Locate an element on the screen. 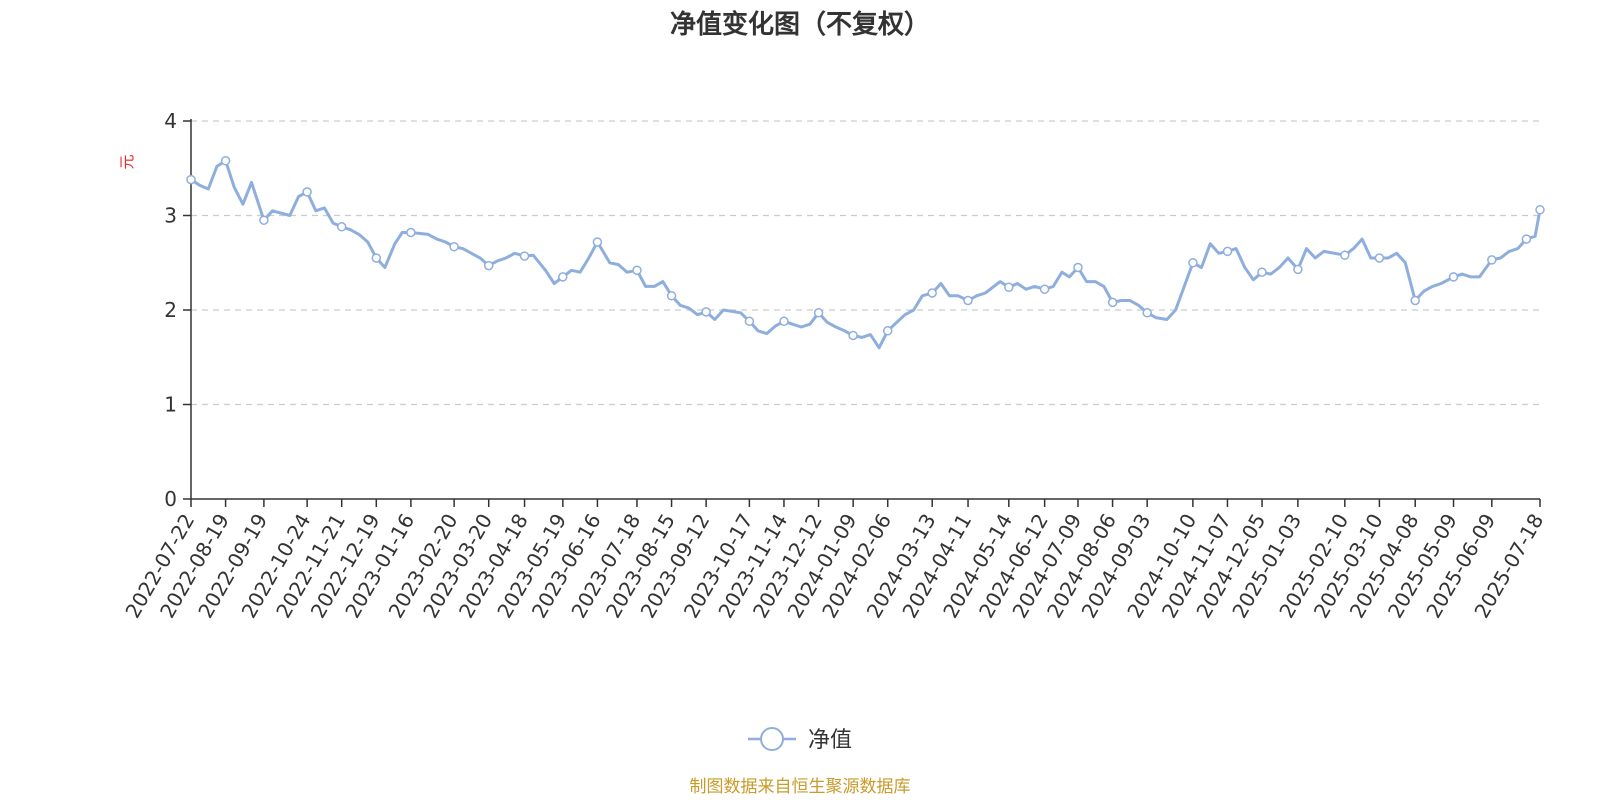 Image resolution: width=1600 pixels, height=800 pixels. y-tick-labels: 0 1 2 3 4 is located at coordinates (170, 310).